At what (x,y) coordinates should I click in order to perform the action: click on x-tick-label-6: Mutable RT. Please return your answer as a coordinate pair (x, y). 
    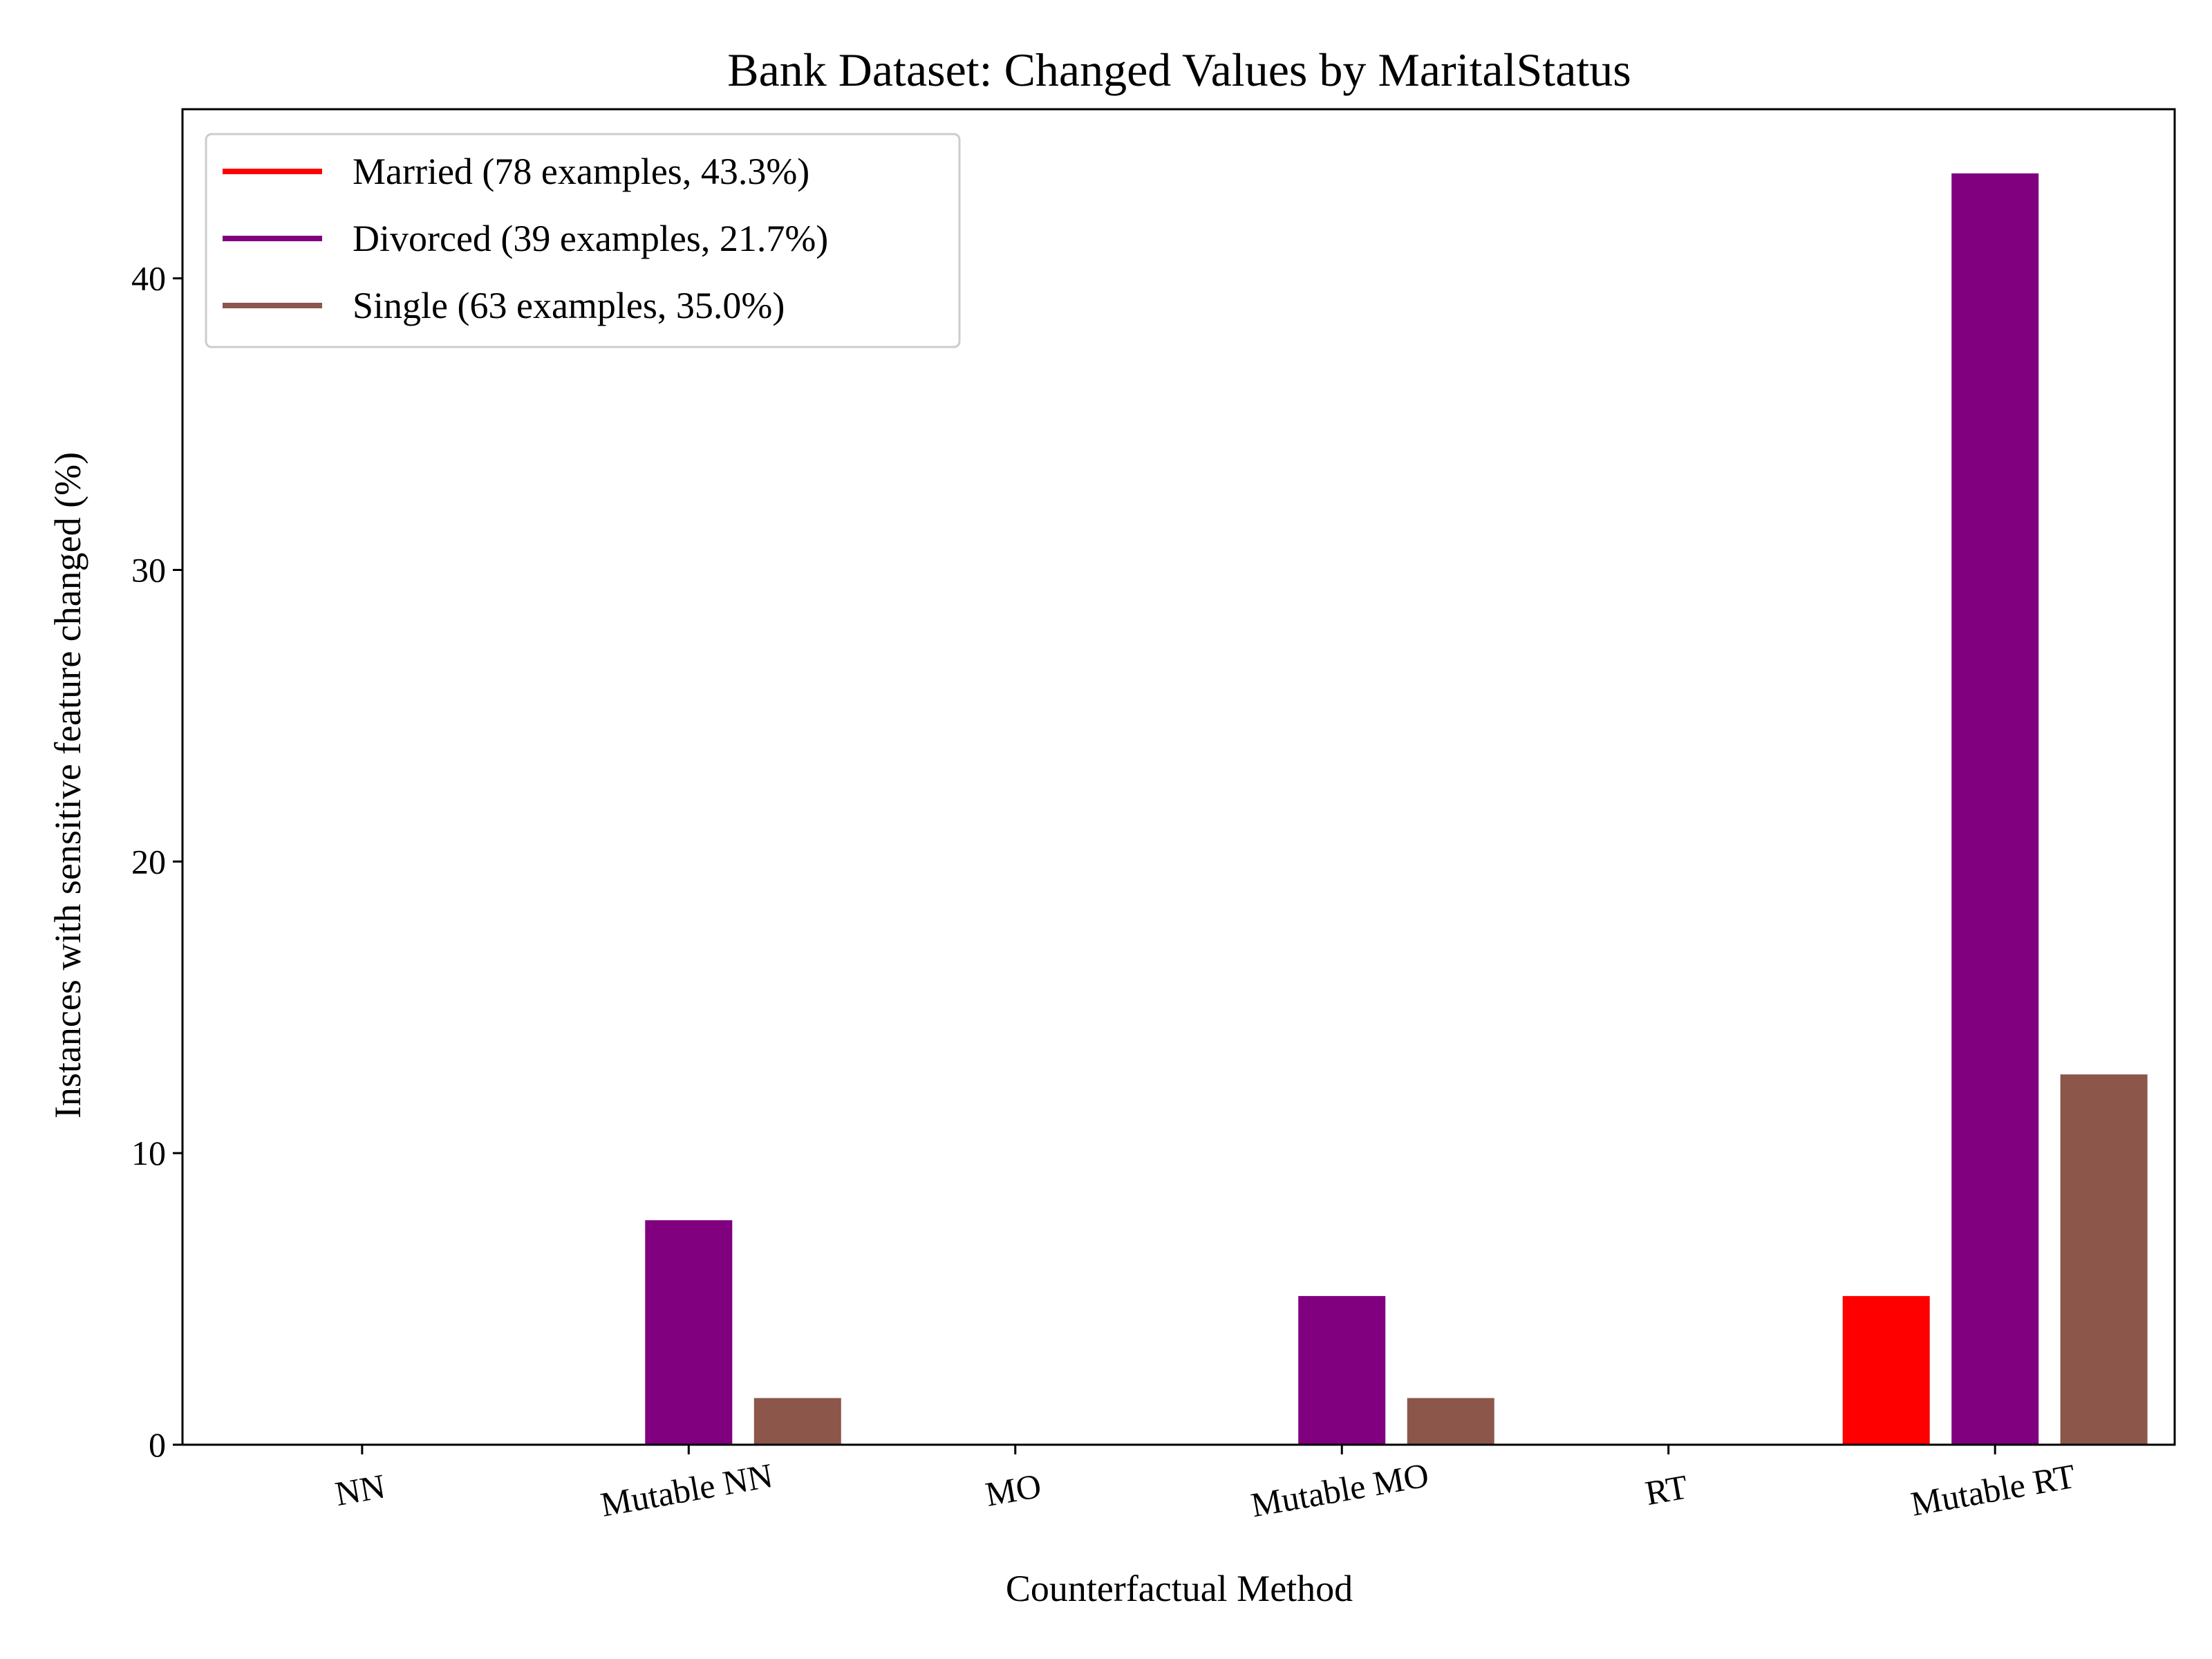
    Looking at the image, I should click on (1993, 1490).